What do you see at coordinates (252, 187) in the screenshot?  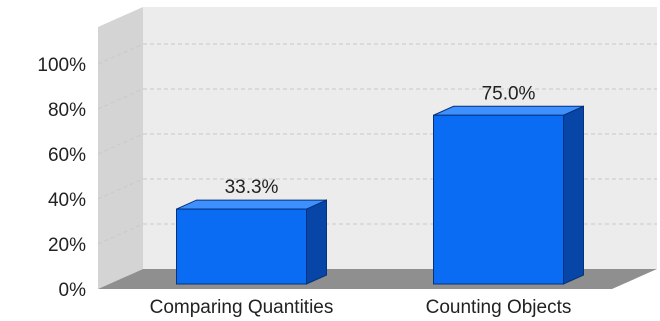 I see `data-label: 33.3%` at bounding box center [252, 187].